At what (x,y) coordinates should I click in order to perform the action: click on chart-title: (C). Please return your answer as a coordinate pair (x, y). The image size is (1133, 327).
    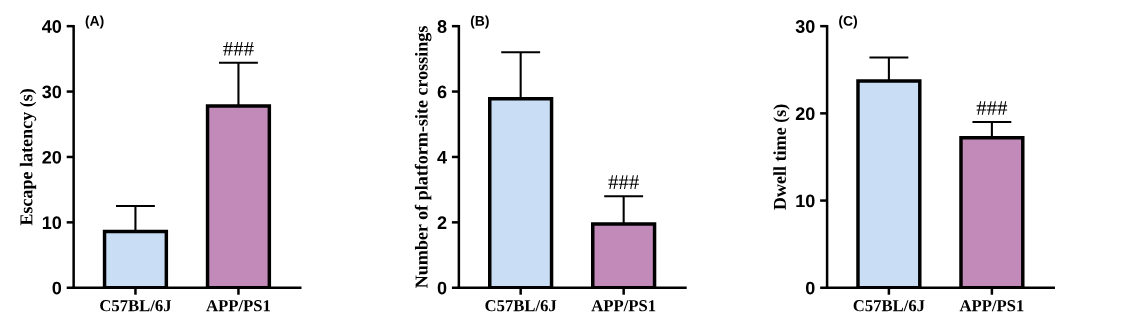
    Looking at the image, I should click on (848, 22).